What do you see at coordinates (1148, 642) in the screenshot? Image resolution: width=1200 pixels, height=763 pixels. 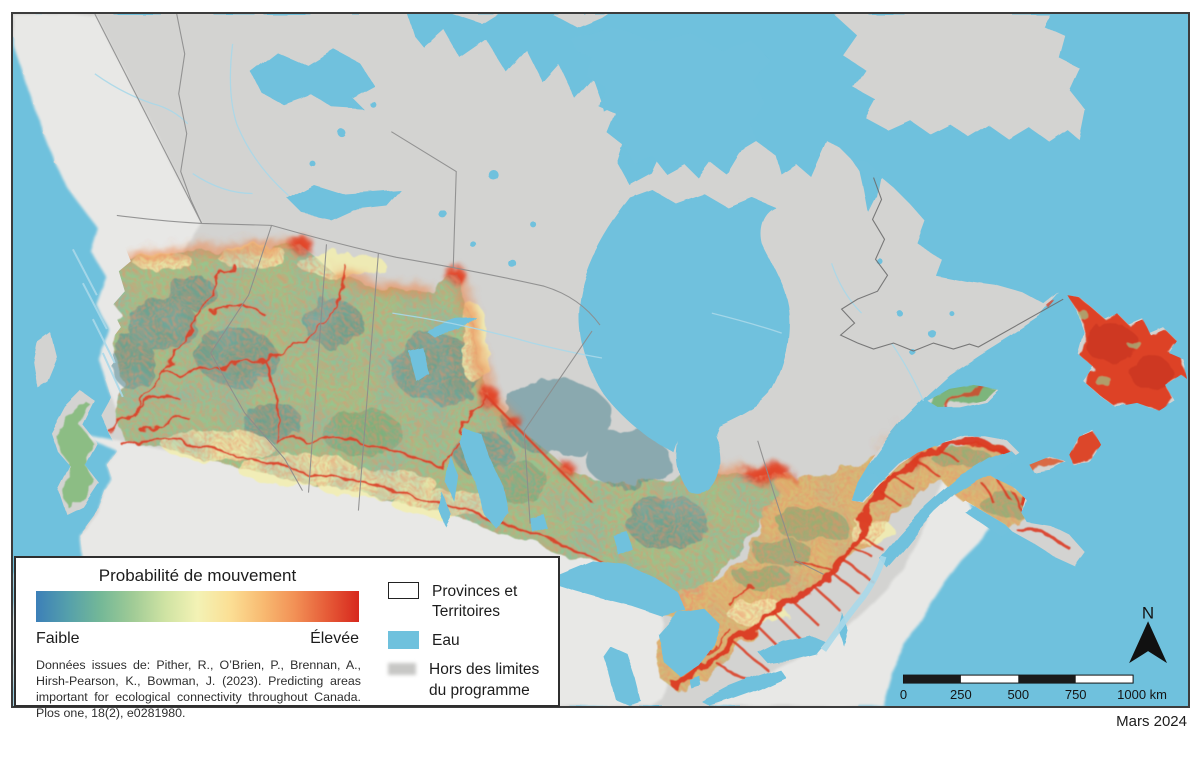 I see `north-arrow-icon` at bounding box center [1148, 642].